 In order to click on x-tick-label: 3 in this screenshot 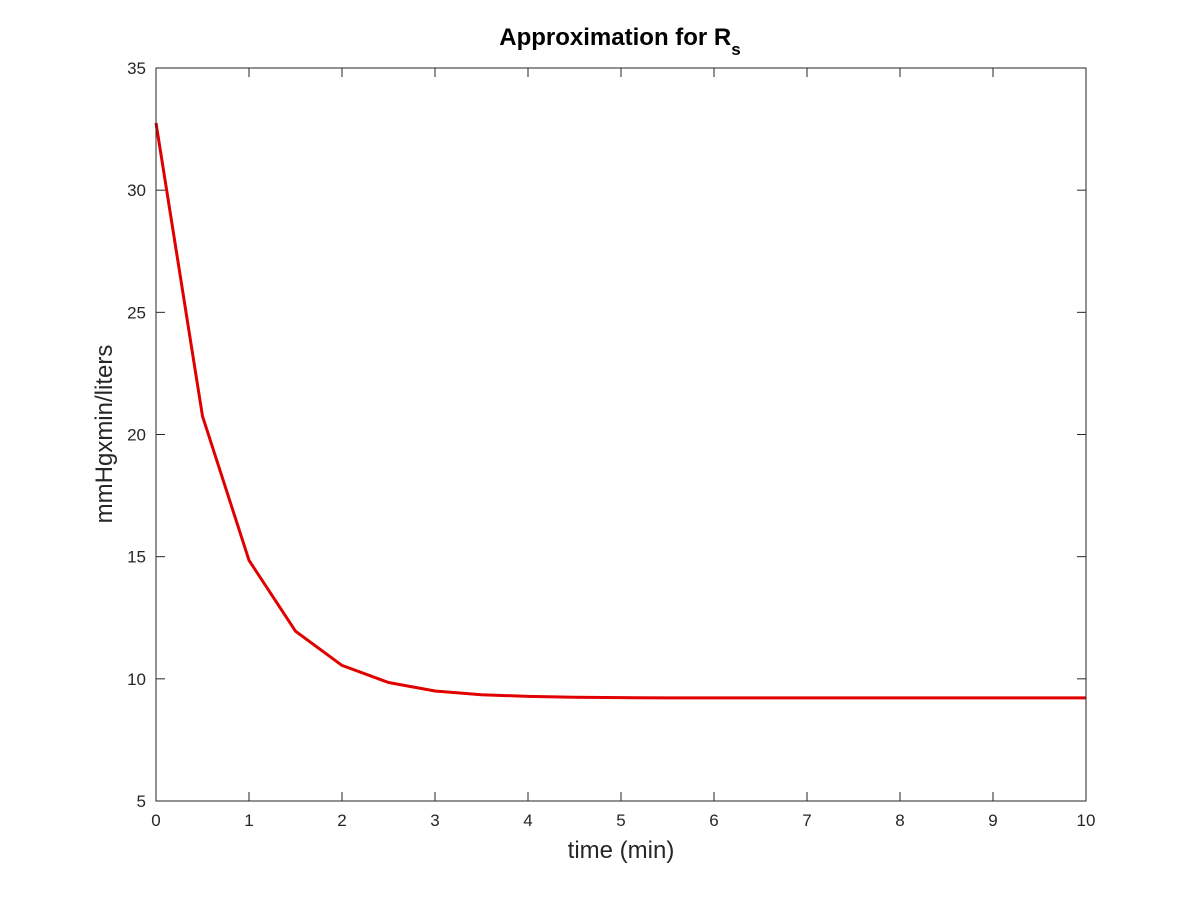, I will do `click(434, 820)`.